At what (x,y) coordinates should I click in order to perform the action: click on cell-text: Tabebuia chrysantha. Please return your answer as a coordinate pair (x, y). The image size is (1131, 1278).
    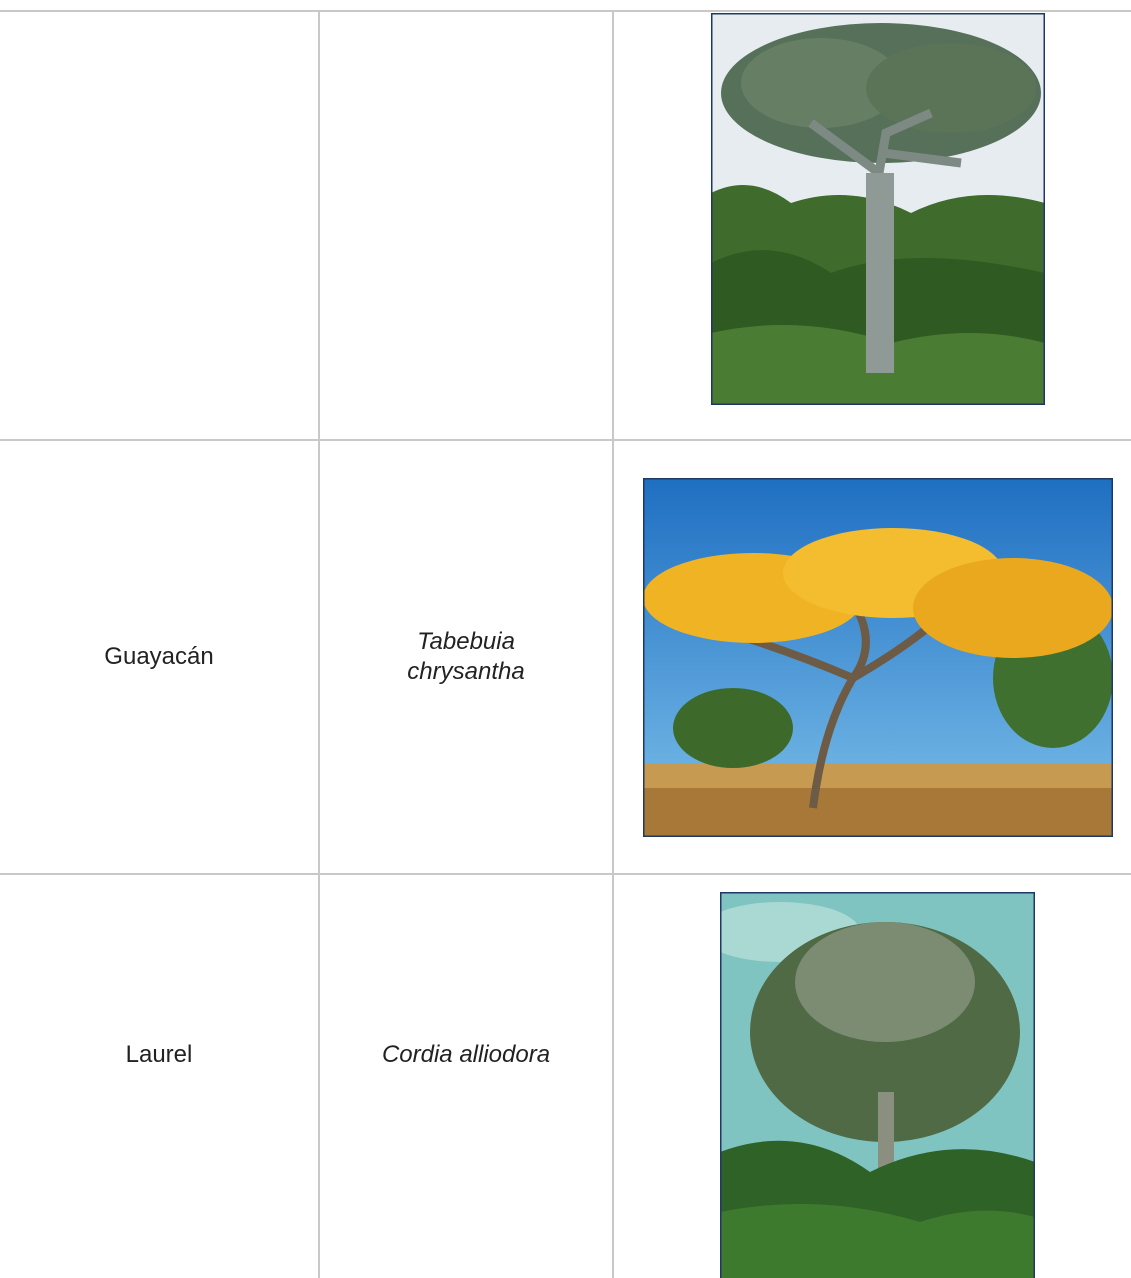
    Looking at the image, I should click on (466, 656).